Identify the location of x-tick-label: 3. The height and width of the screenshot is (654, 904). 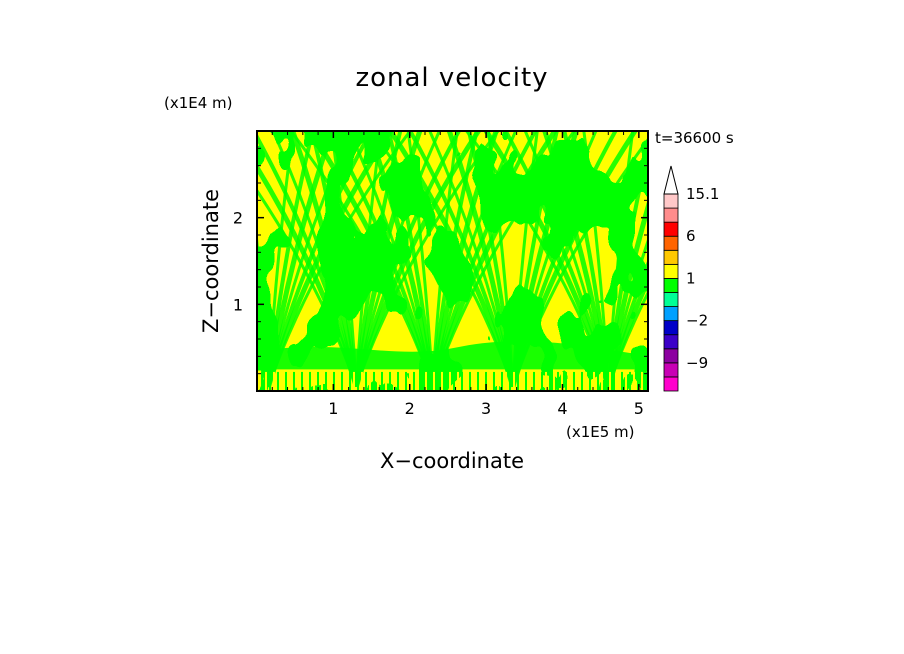
(486, 408).